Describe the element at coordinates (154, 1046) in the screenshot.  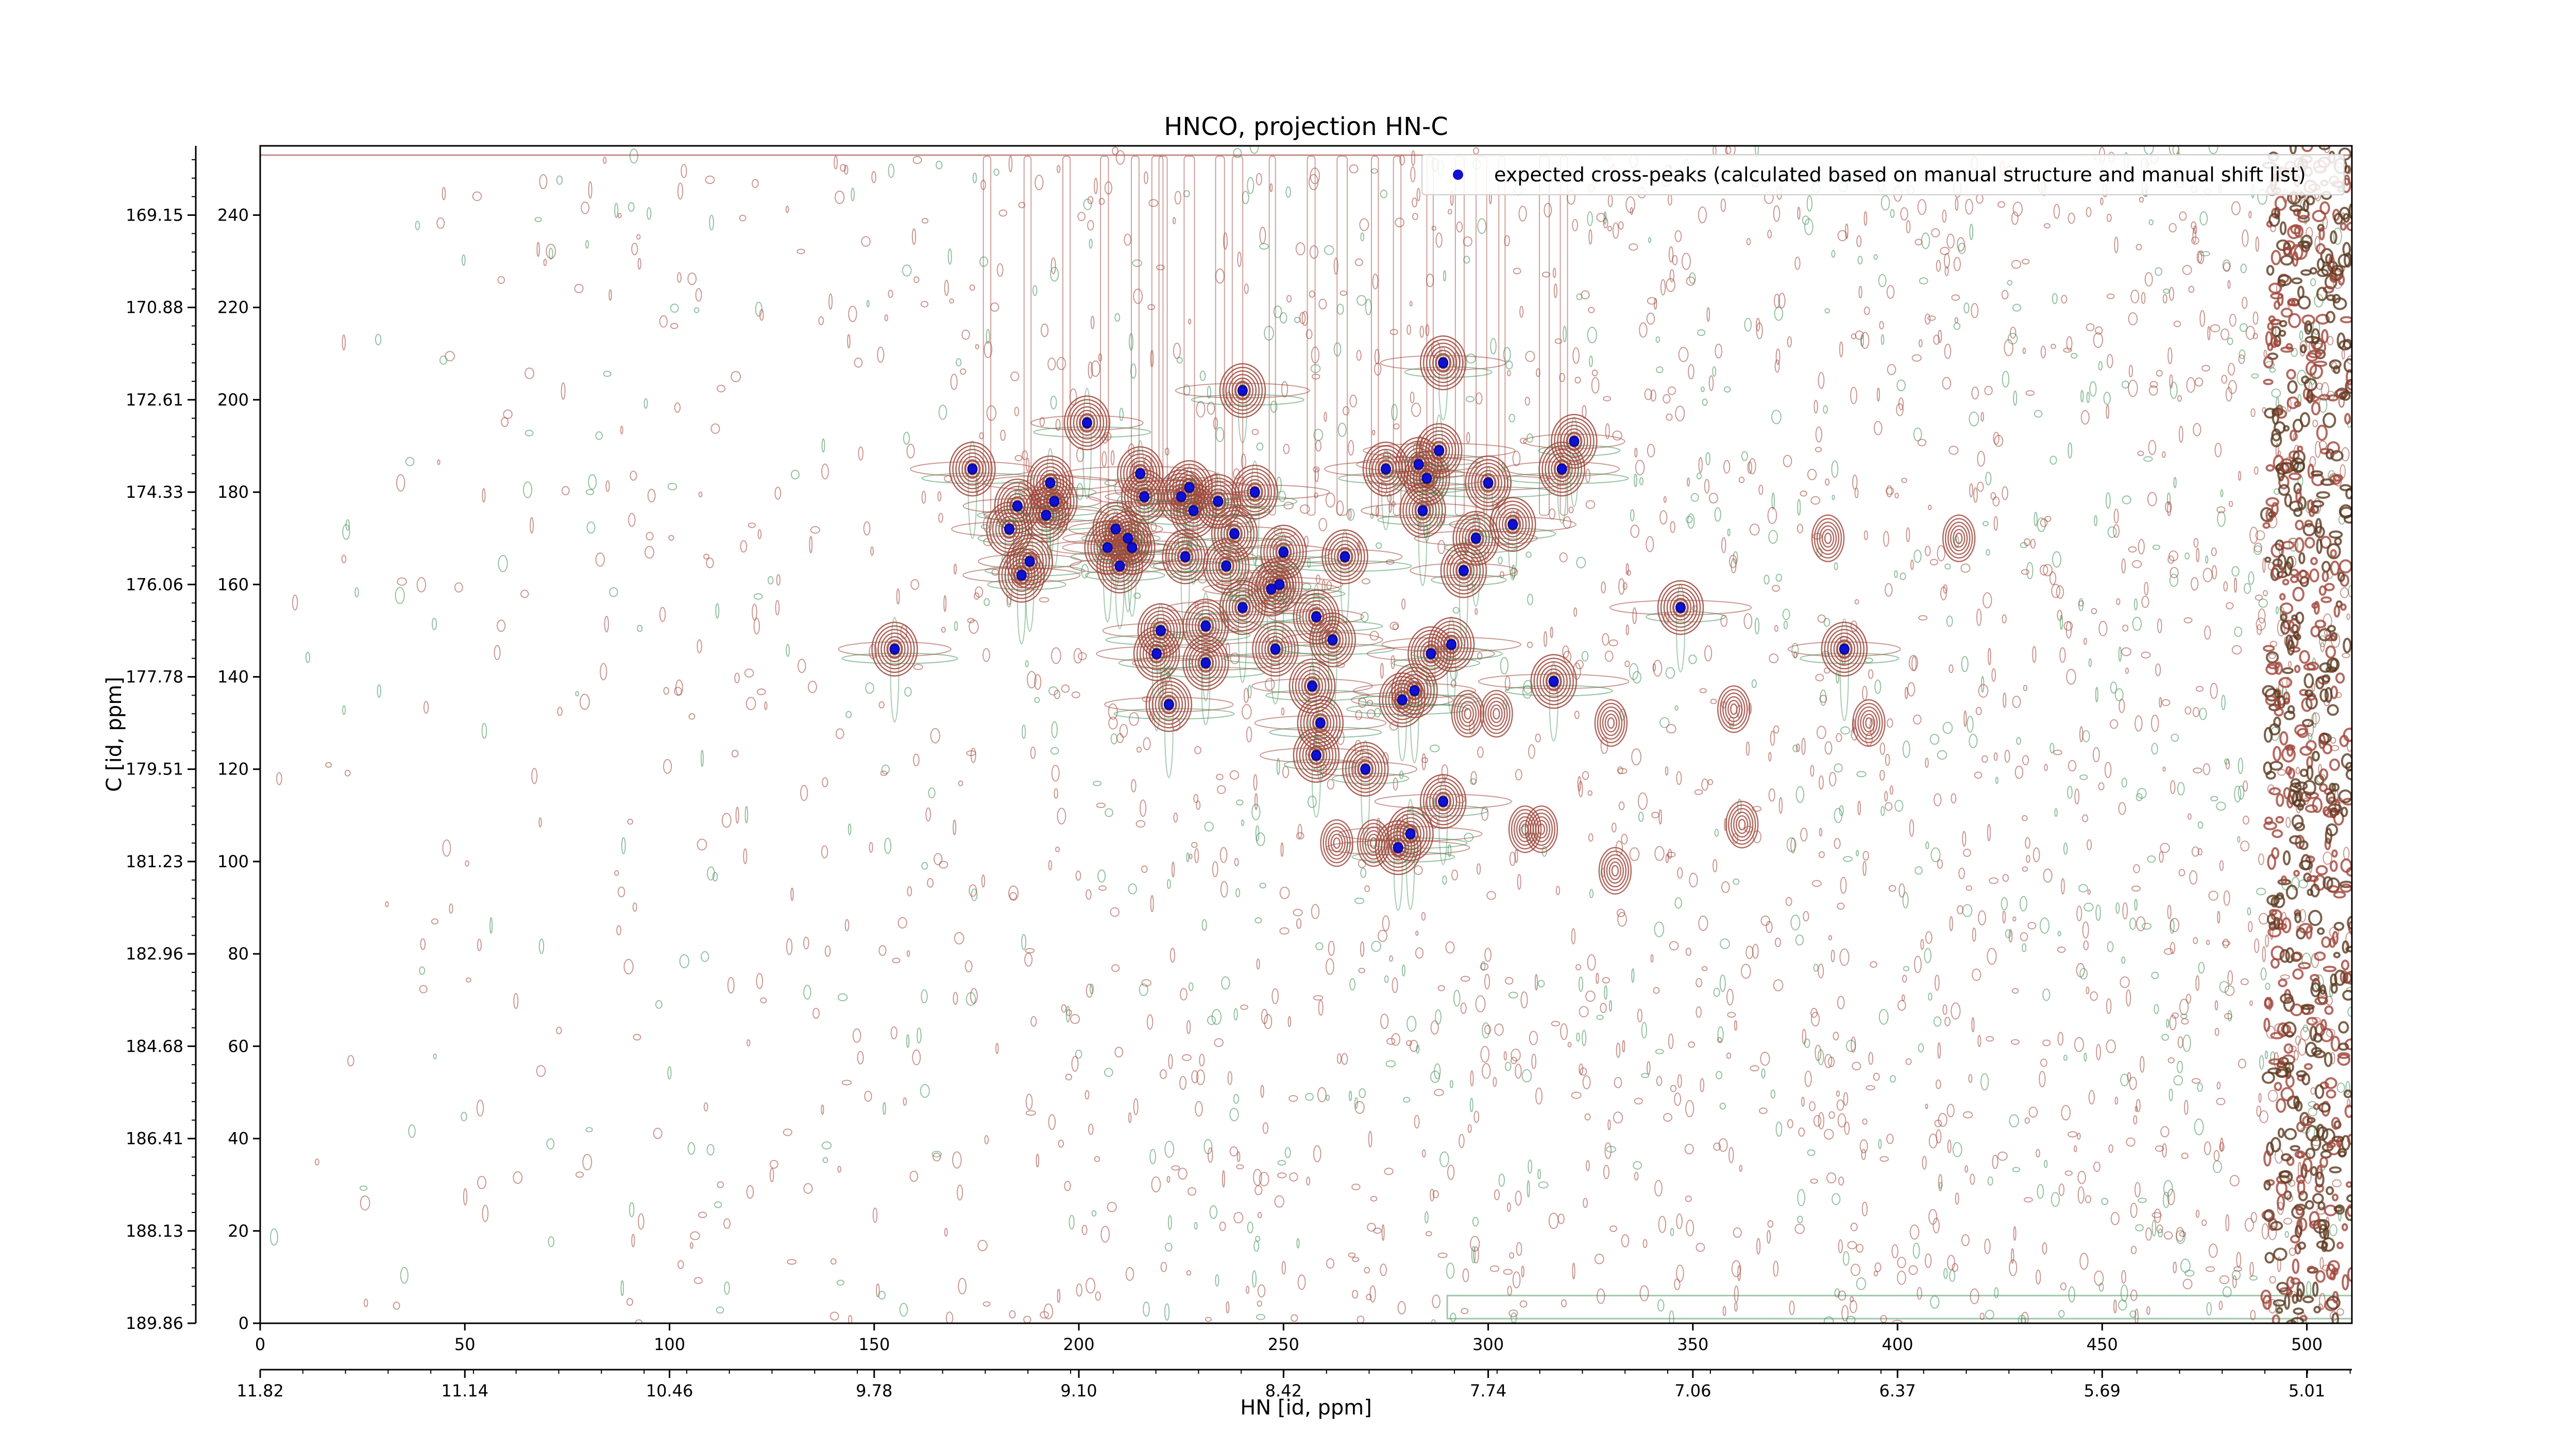
I see `y-ppm-tick-label: 184.68` at that location.